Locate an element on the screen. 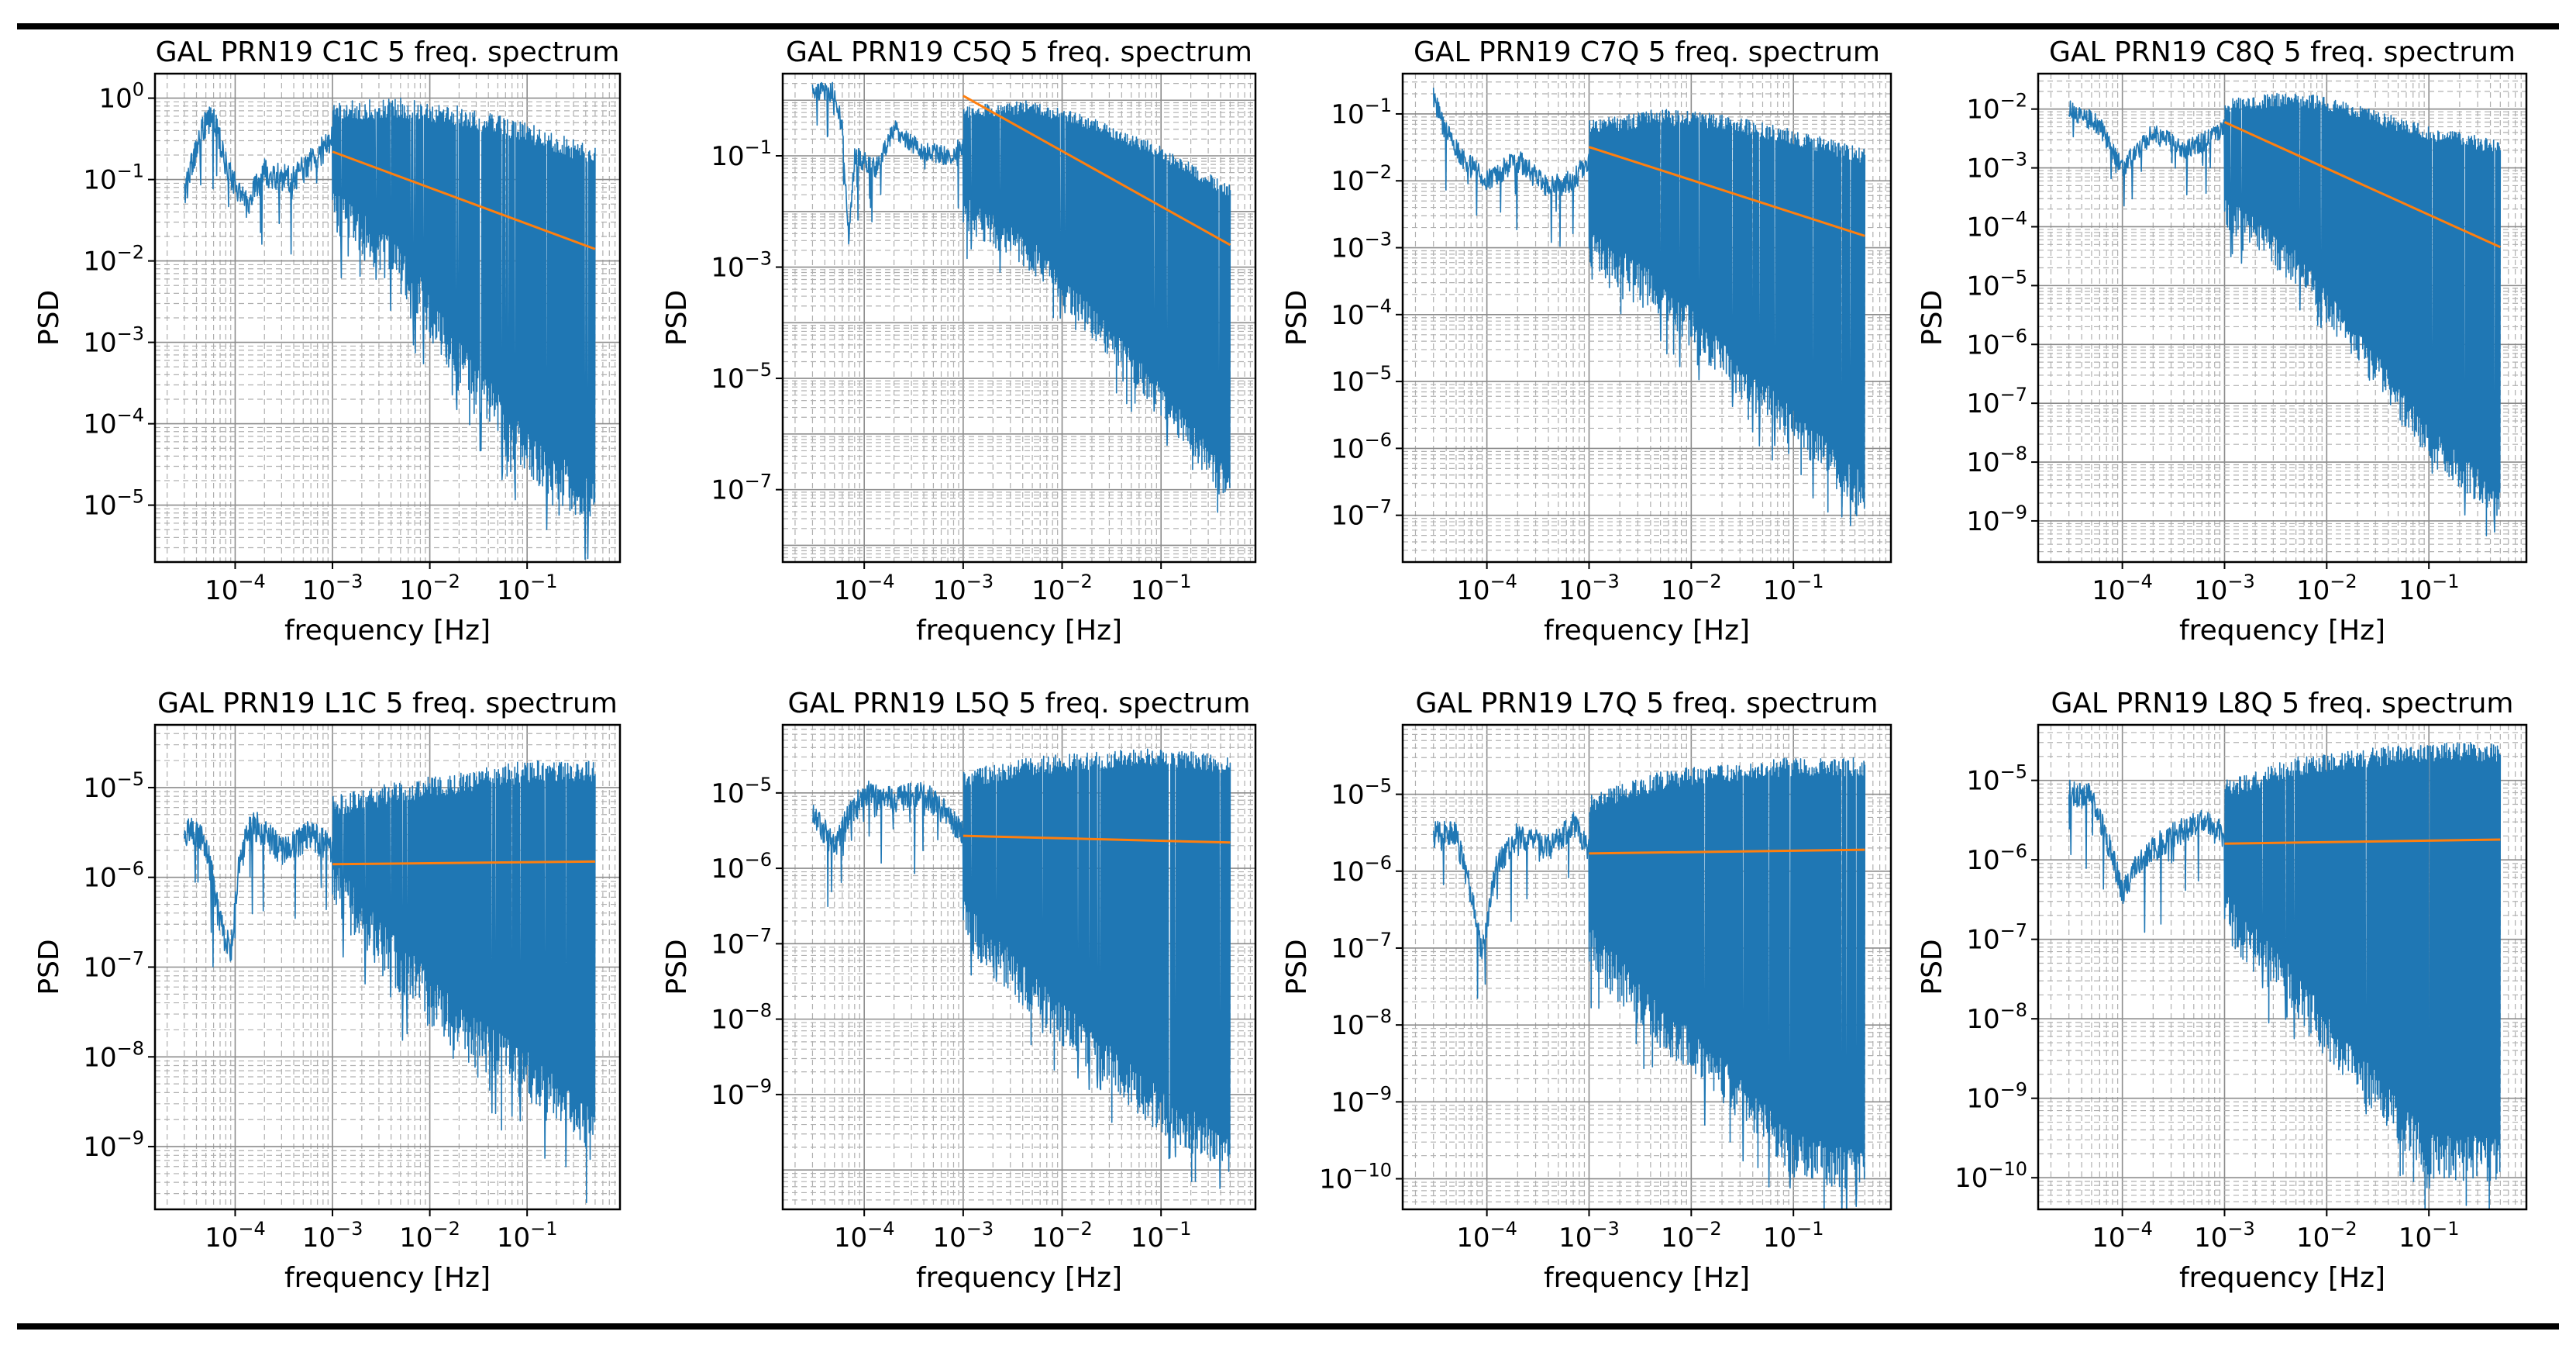 This screenshot has width=2576, height=1352. y-tick-label: 10⁰ is located at coordinates (121, 97).